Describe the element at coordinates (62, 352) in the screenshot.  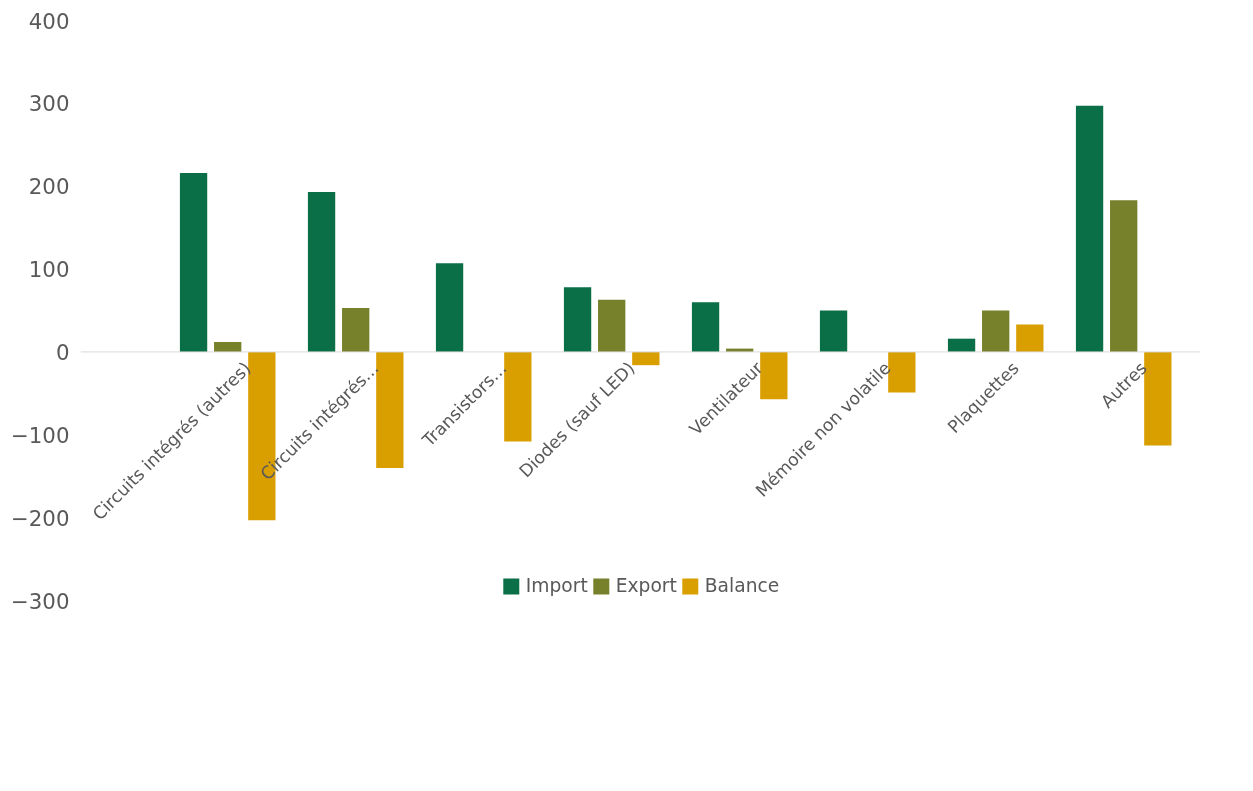
I see `y-tick-label: 0` at that location.